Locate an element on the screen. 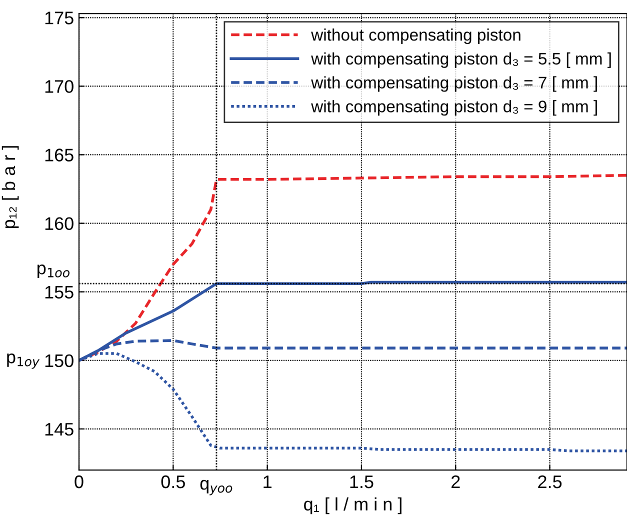 Image resolution: width=627 pixels, height=520 pixels. x-tick-label: 0.5 is located at coordinates (173, 481).